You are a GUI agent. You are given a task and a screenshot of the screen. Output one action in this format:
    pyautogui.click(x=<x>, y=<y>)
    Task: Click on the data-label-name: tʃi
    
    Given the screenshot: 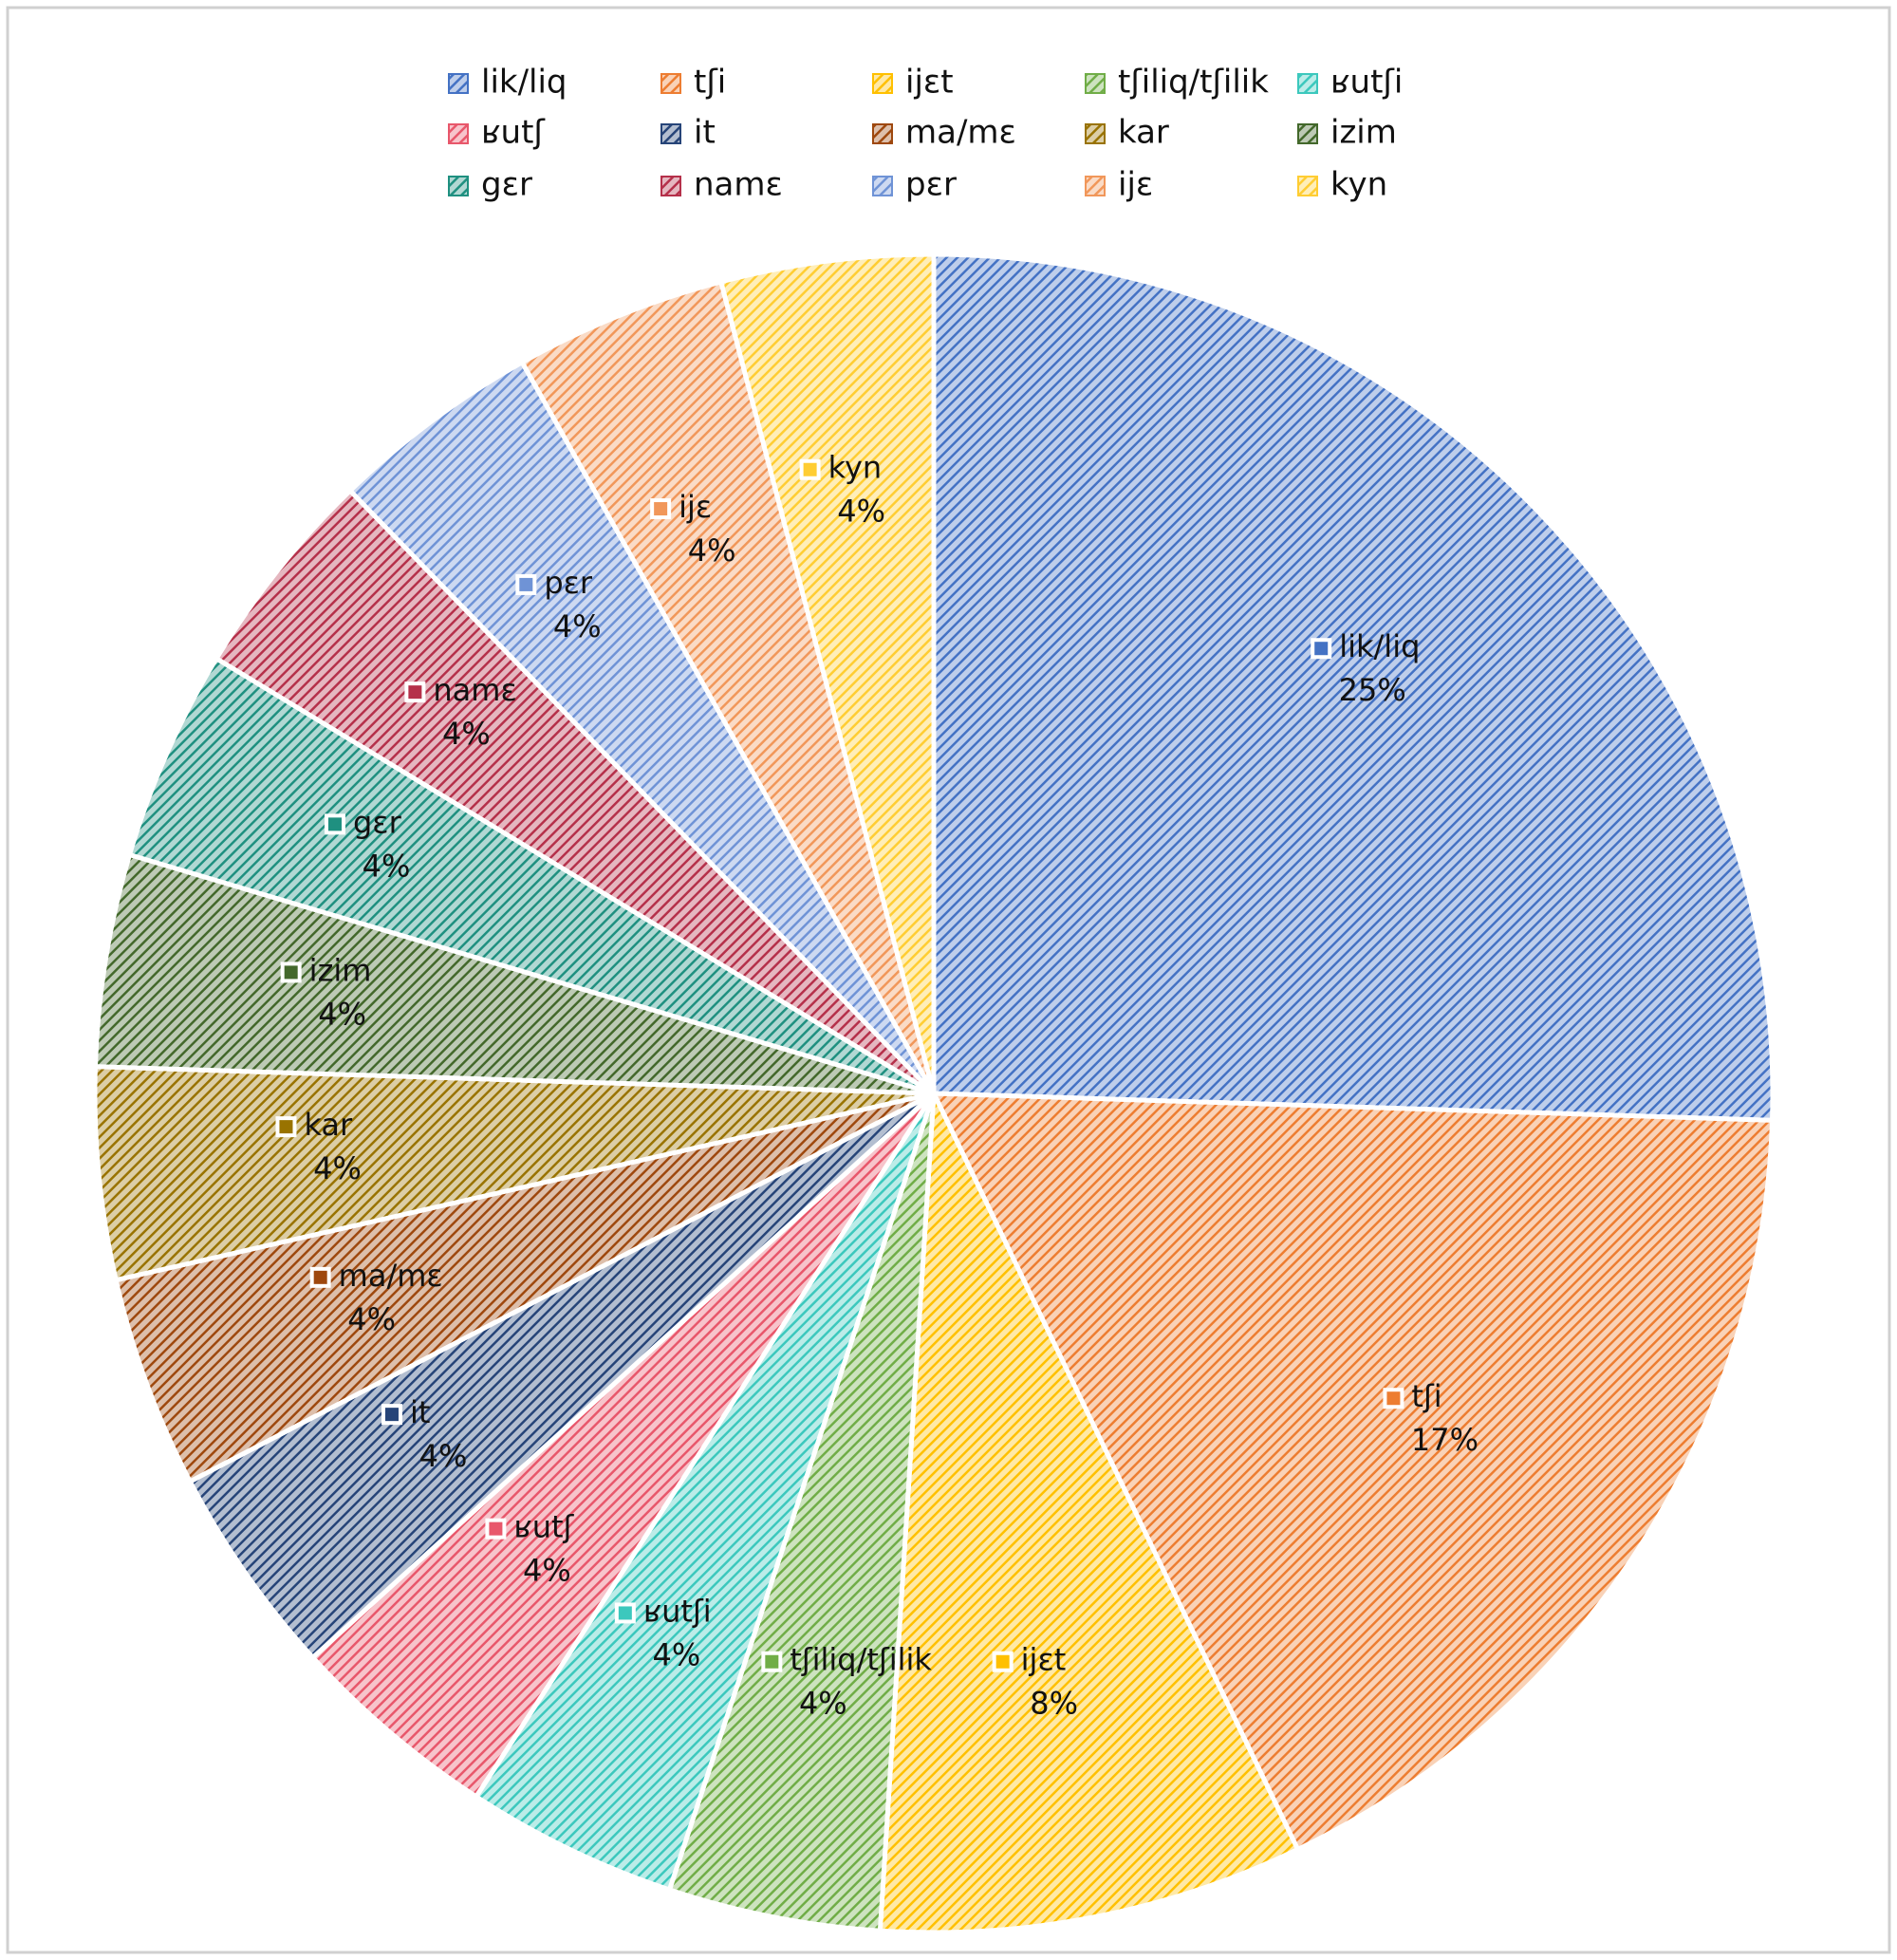 What is the action you would take?
    pyautogui.click(x=1426, y=1396)
    